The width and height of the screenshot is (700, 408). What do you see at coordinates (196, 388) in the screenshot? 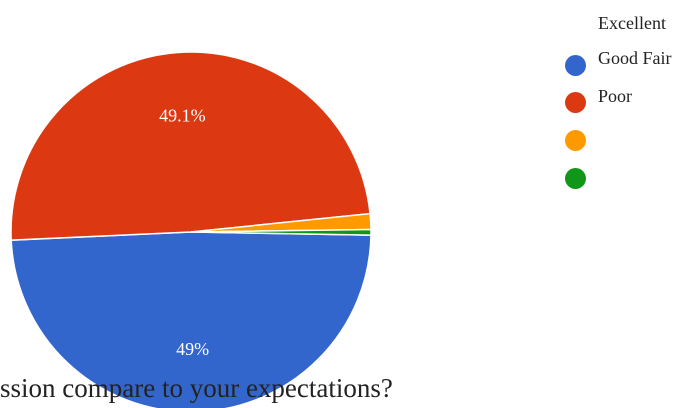
I see `question-text: ssion compare to your expectations?` at bounding box center [196, 388].